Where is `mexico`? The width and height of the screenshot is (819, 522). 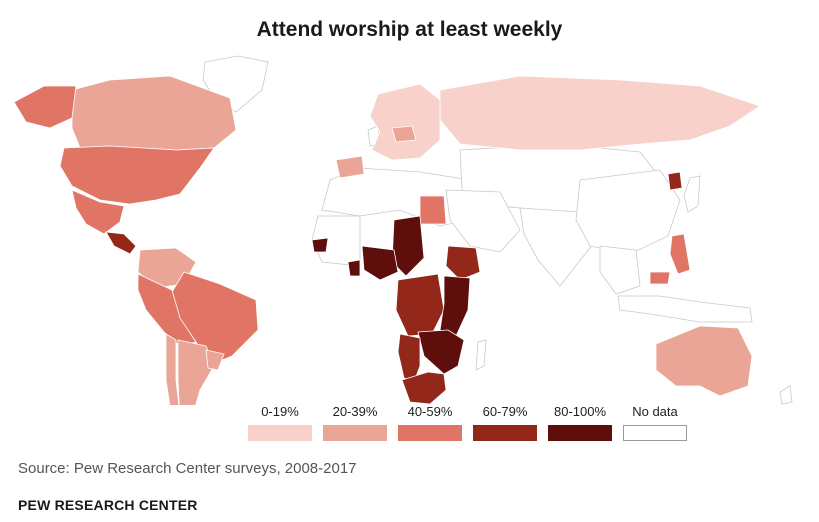
mexico is located at coordinates (98, 212).